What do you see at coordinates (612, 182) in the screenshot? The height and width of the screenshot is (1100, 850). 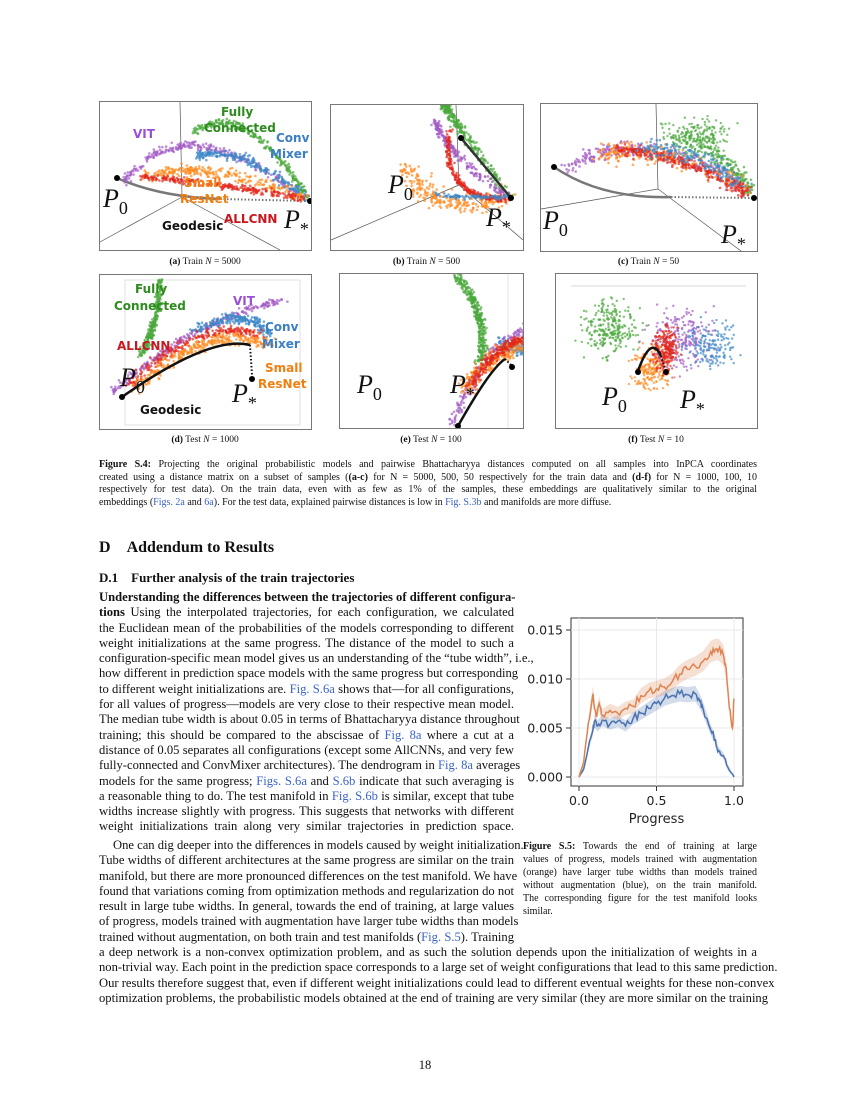 I see `geodesic-curve` at bounding box center [612, 182].